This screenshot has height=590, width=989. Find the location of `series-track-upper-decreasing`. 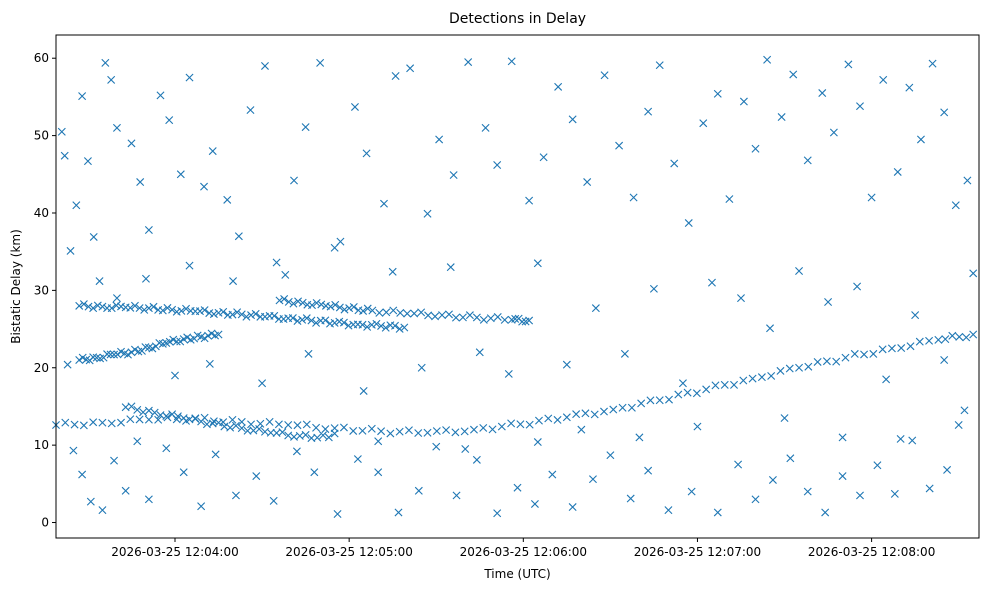

series-track-upper-decreasing is located at coordinates (242, 316).